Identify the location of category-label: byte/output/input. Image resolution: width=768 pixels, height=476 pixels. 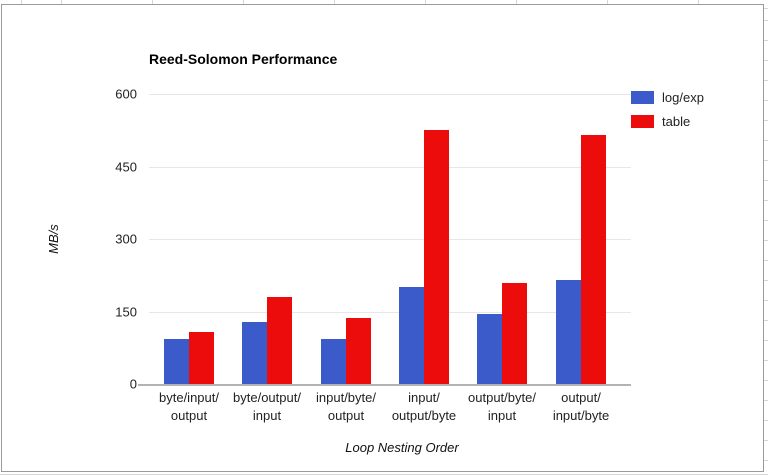
(267, 406).